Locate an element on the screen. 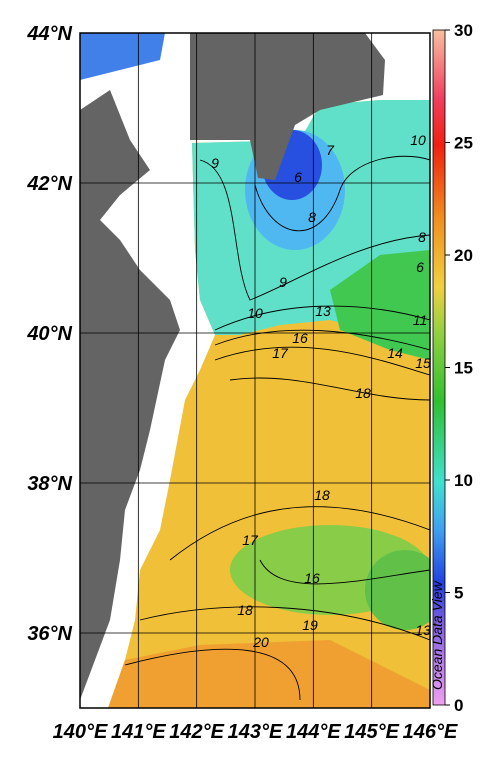  lat-tick-label: 38°N is located at coordinates (49, 484).